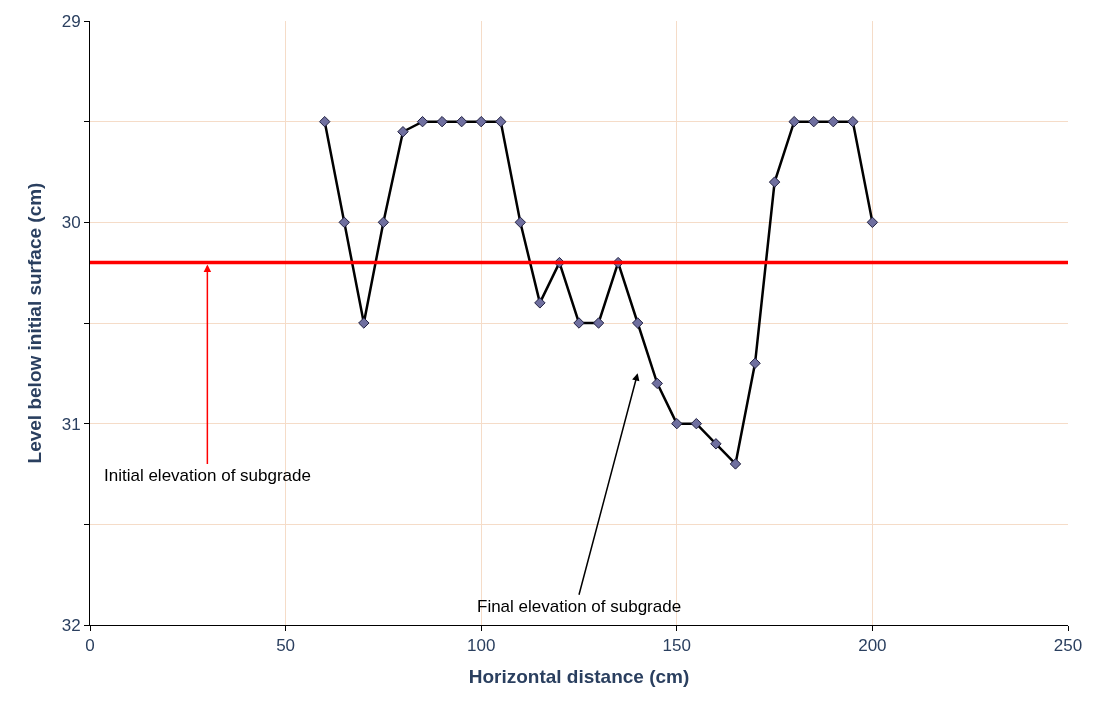  Describe the element at coordinates (71, 625) in the screenshot. I see `y-tick-label: 32` at that location.